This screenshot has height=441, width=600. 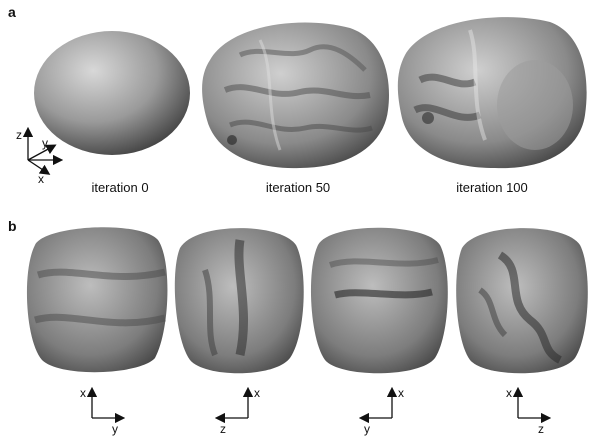 I want to click on axis-label-v1-horizontal: y, so click(x=115, y=429).